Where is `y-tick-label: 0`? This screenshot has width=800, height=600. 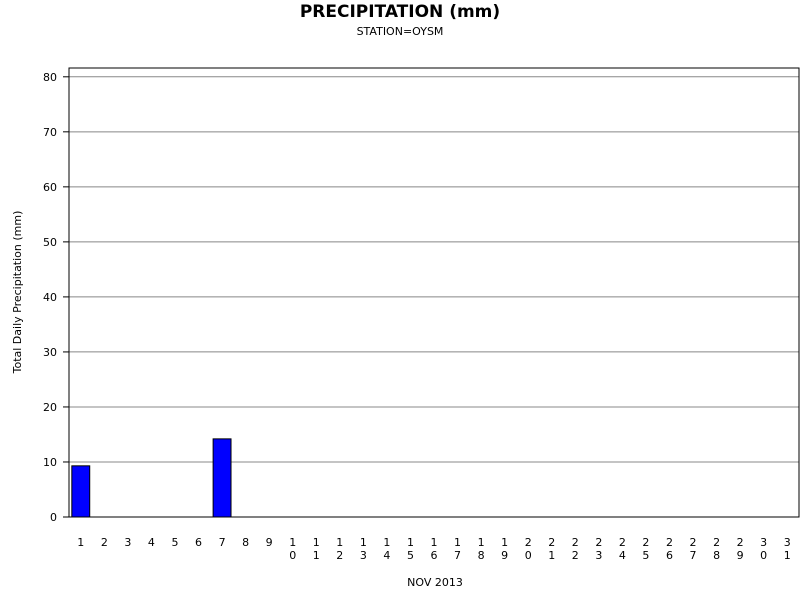
y-tick-label: 0 is located at coordinates (53, 517).